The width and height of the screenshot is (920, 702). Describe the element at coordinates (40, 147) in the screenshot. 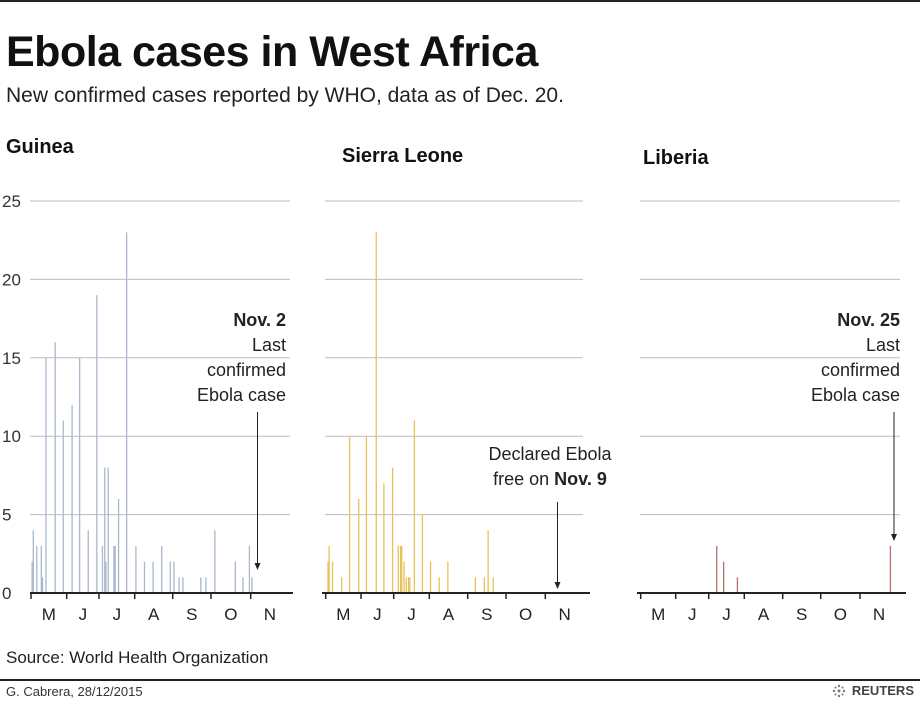

I see `panel-title-guinea: Guinea` at that location.